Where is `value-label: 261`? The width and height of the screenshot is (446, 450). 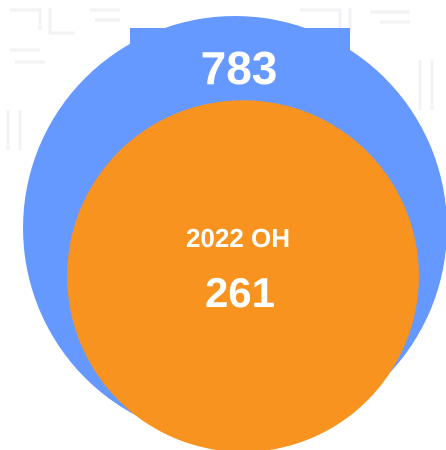
value-label: 261 is located at coordinates (240, 292).